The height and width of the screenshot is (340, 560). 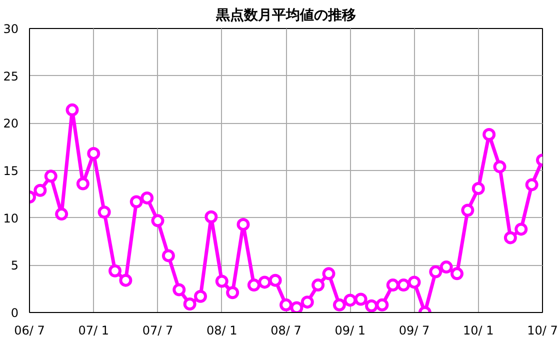 I want to click on y-tick-label: 5, so click(x=14, y=265).